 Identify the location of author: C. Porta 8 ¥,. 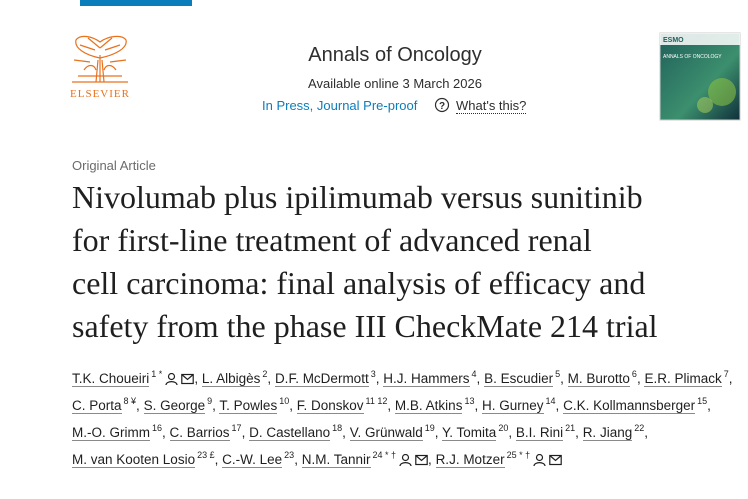
(106, 405).